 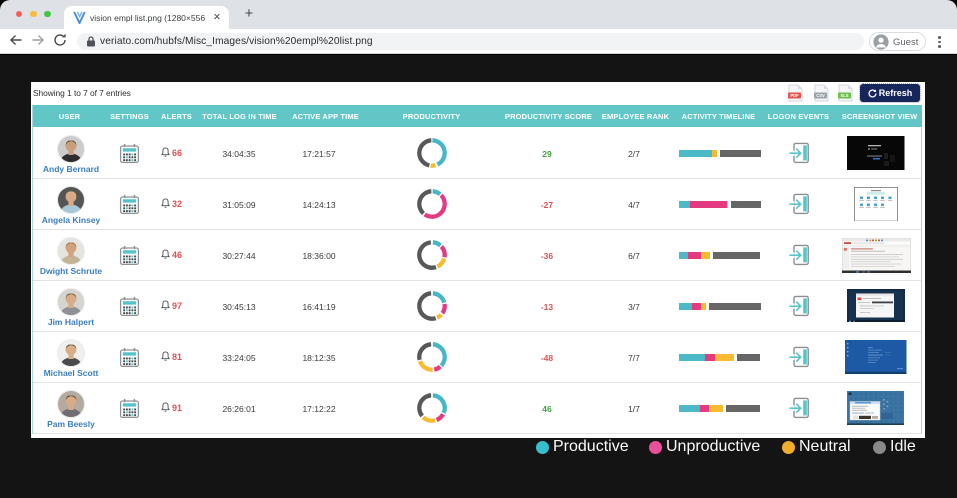 I want to click on svg-text: XLS, so click(x=844, y=95).